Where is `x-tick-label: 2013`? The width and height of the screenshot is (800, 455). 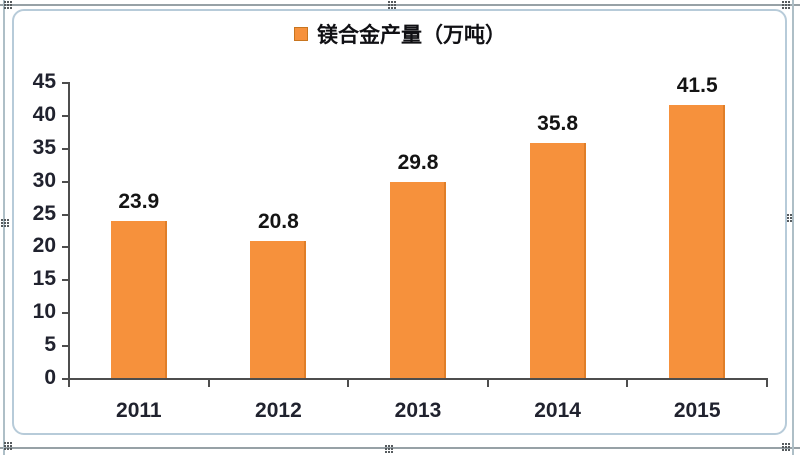 x-tick-label: 2013 is located at coordinates (418, 410).